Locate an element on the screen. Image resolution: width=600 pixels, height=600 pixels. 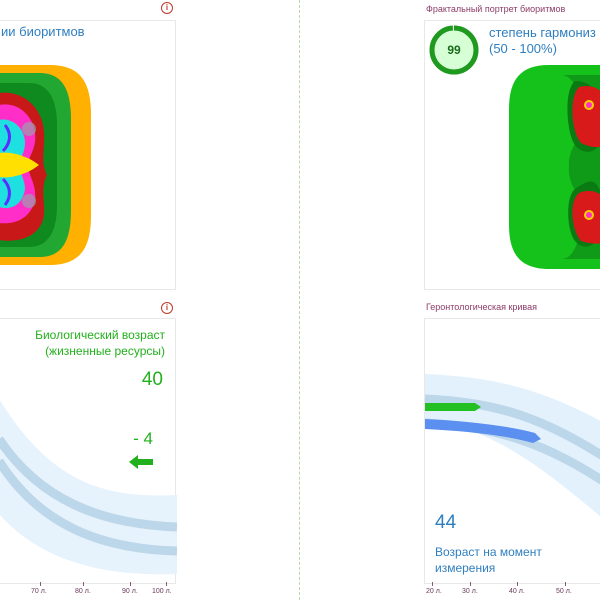
harmony-label: степень гармониз is located at coordinates (542, 32).